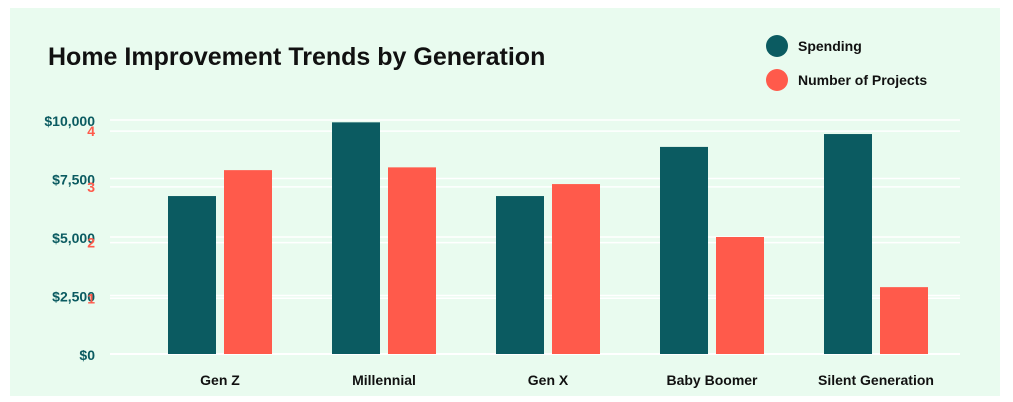 Image resolution: width=1013 pixels, height=402 pixels. I want to click on legend-label-spending: Spending, so click(830, 46).